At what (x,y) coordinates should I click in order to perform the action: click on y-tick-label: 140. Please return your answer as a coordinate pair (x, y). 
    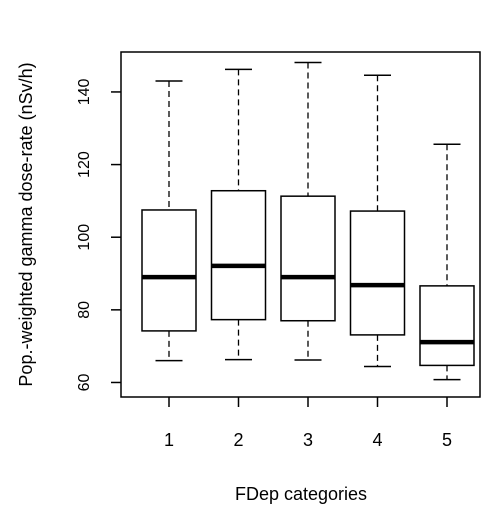
    Looking at the image, I should click on (84, 92).